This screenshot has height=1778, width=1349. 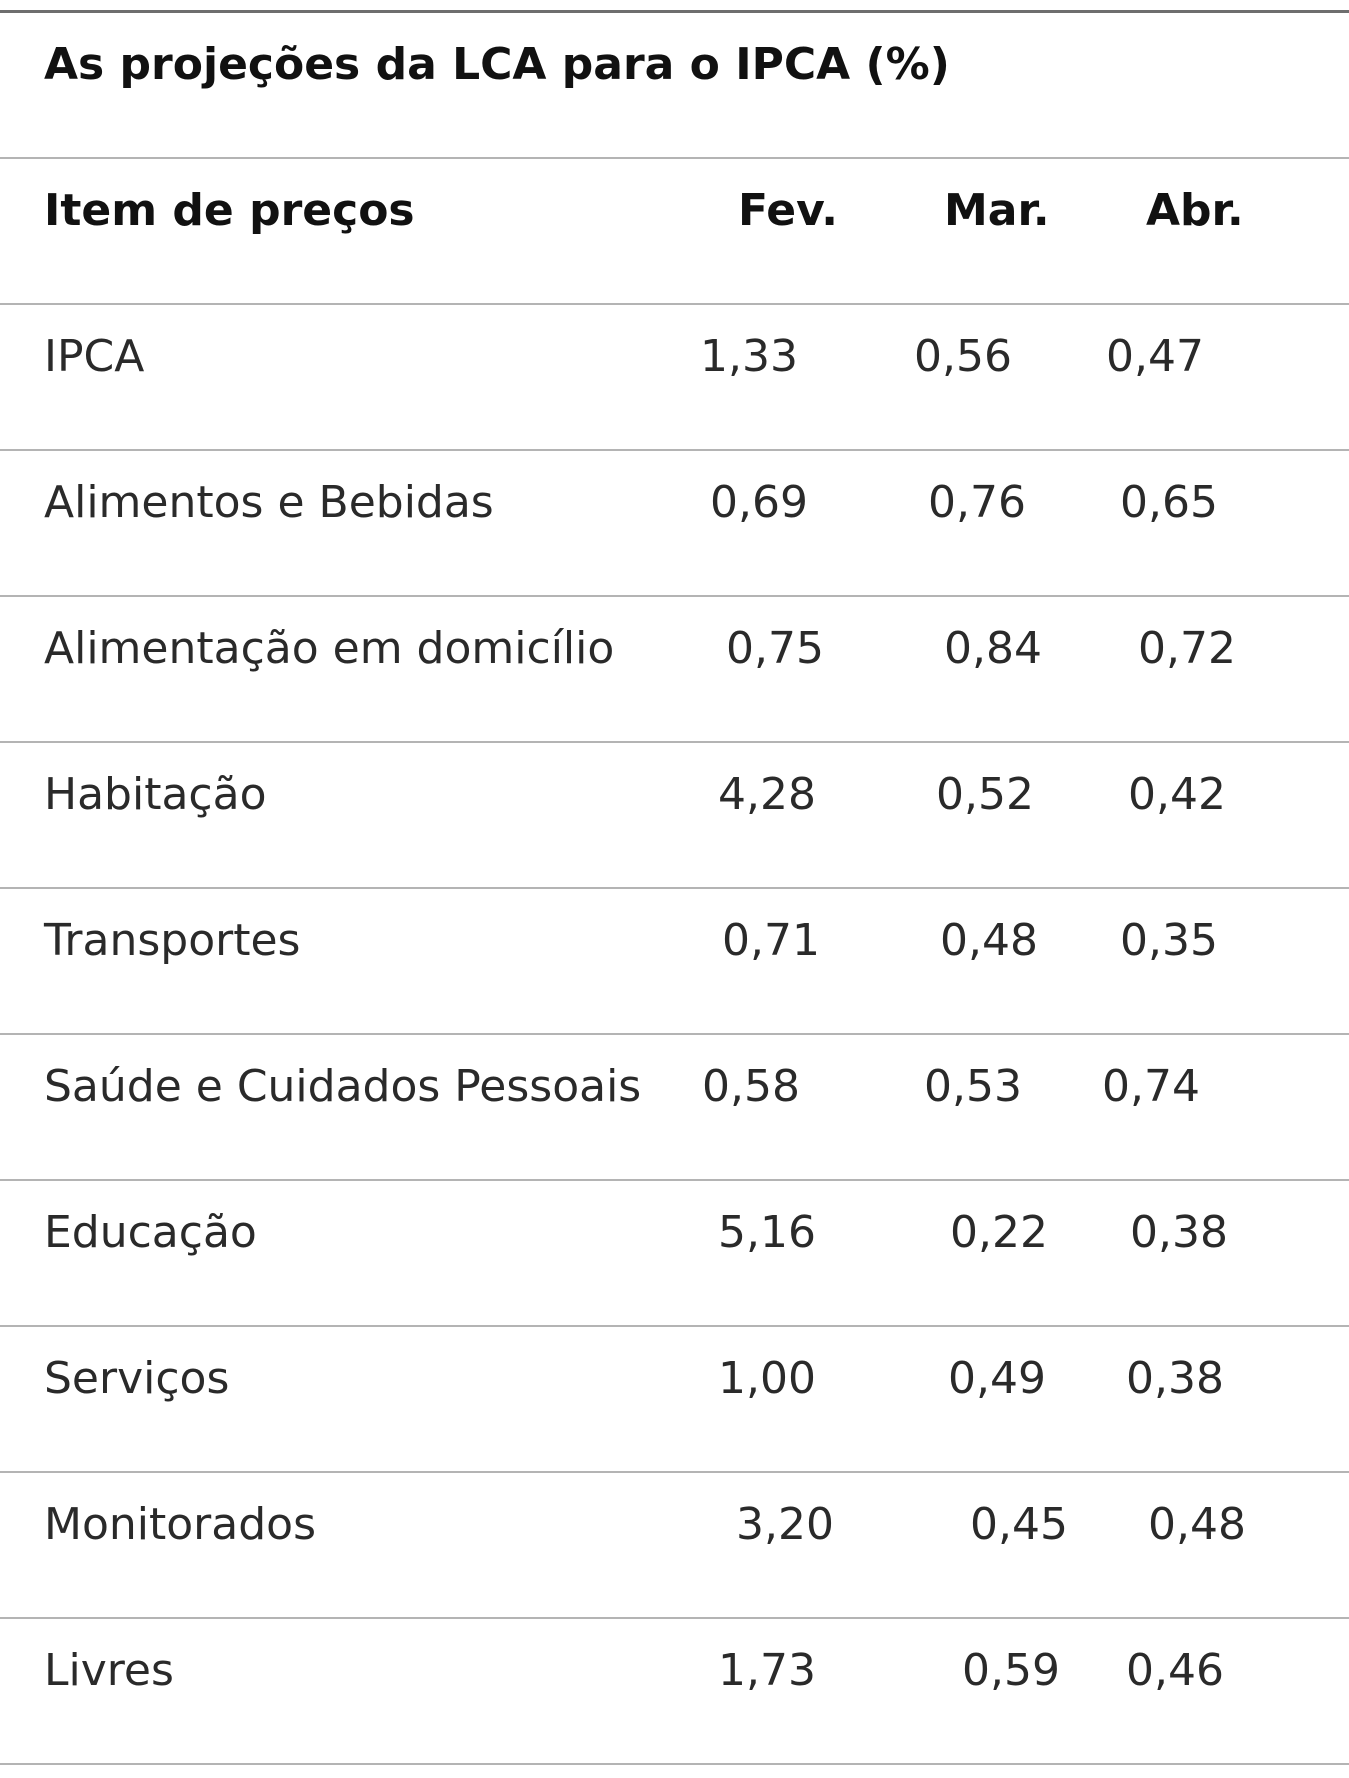 What do you see at coordinates (788, 210) in the screenshot?
I see `column-header-fev: Fev.` at bounding box center [788, 210].